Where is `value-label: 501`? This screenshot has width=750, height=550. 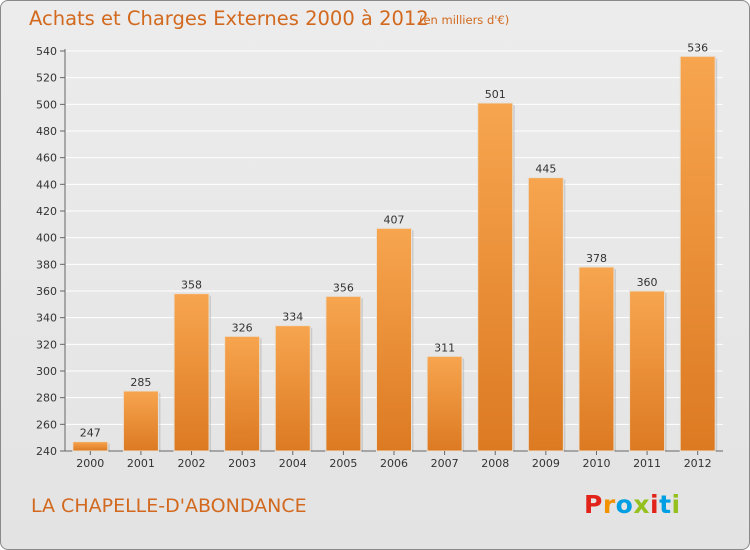 value-label: 501 is located at coordinates (495, 94).